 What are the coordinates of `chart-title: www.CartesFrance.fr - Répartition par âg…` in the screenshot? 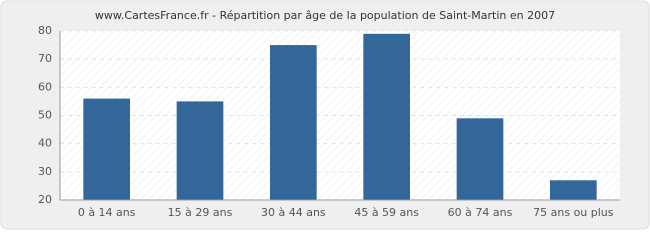 It's located at (325, 15).